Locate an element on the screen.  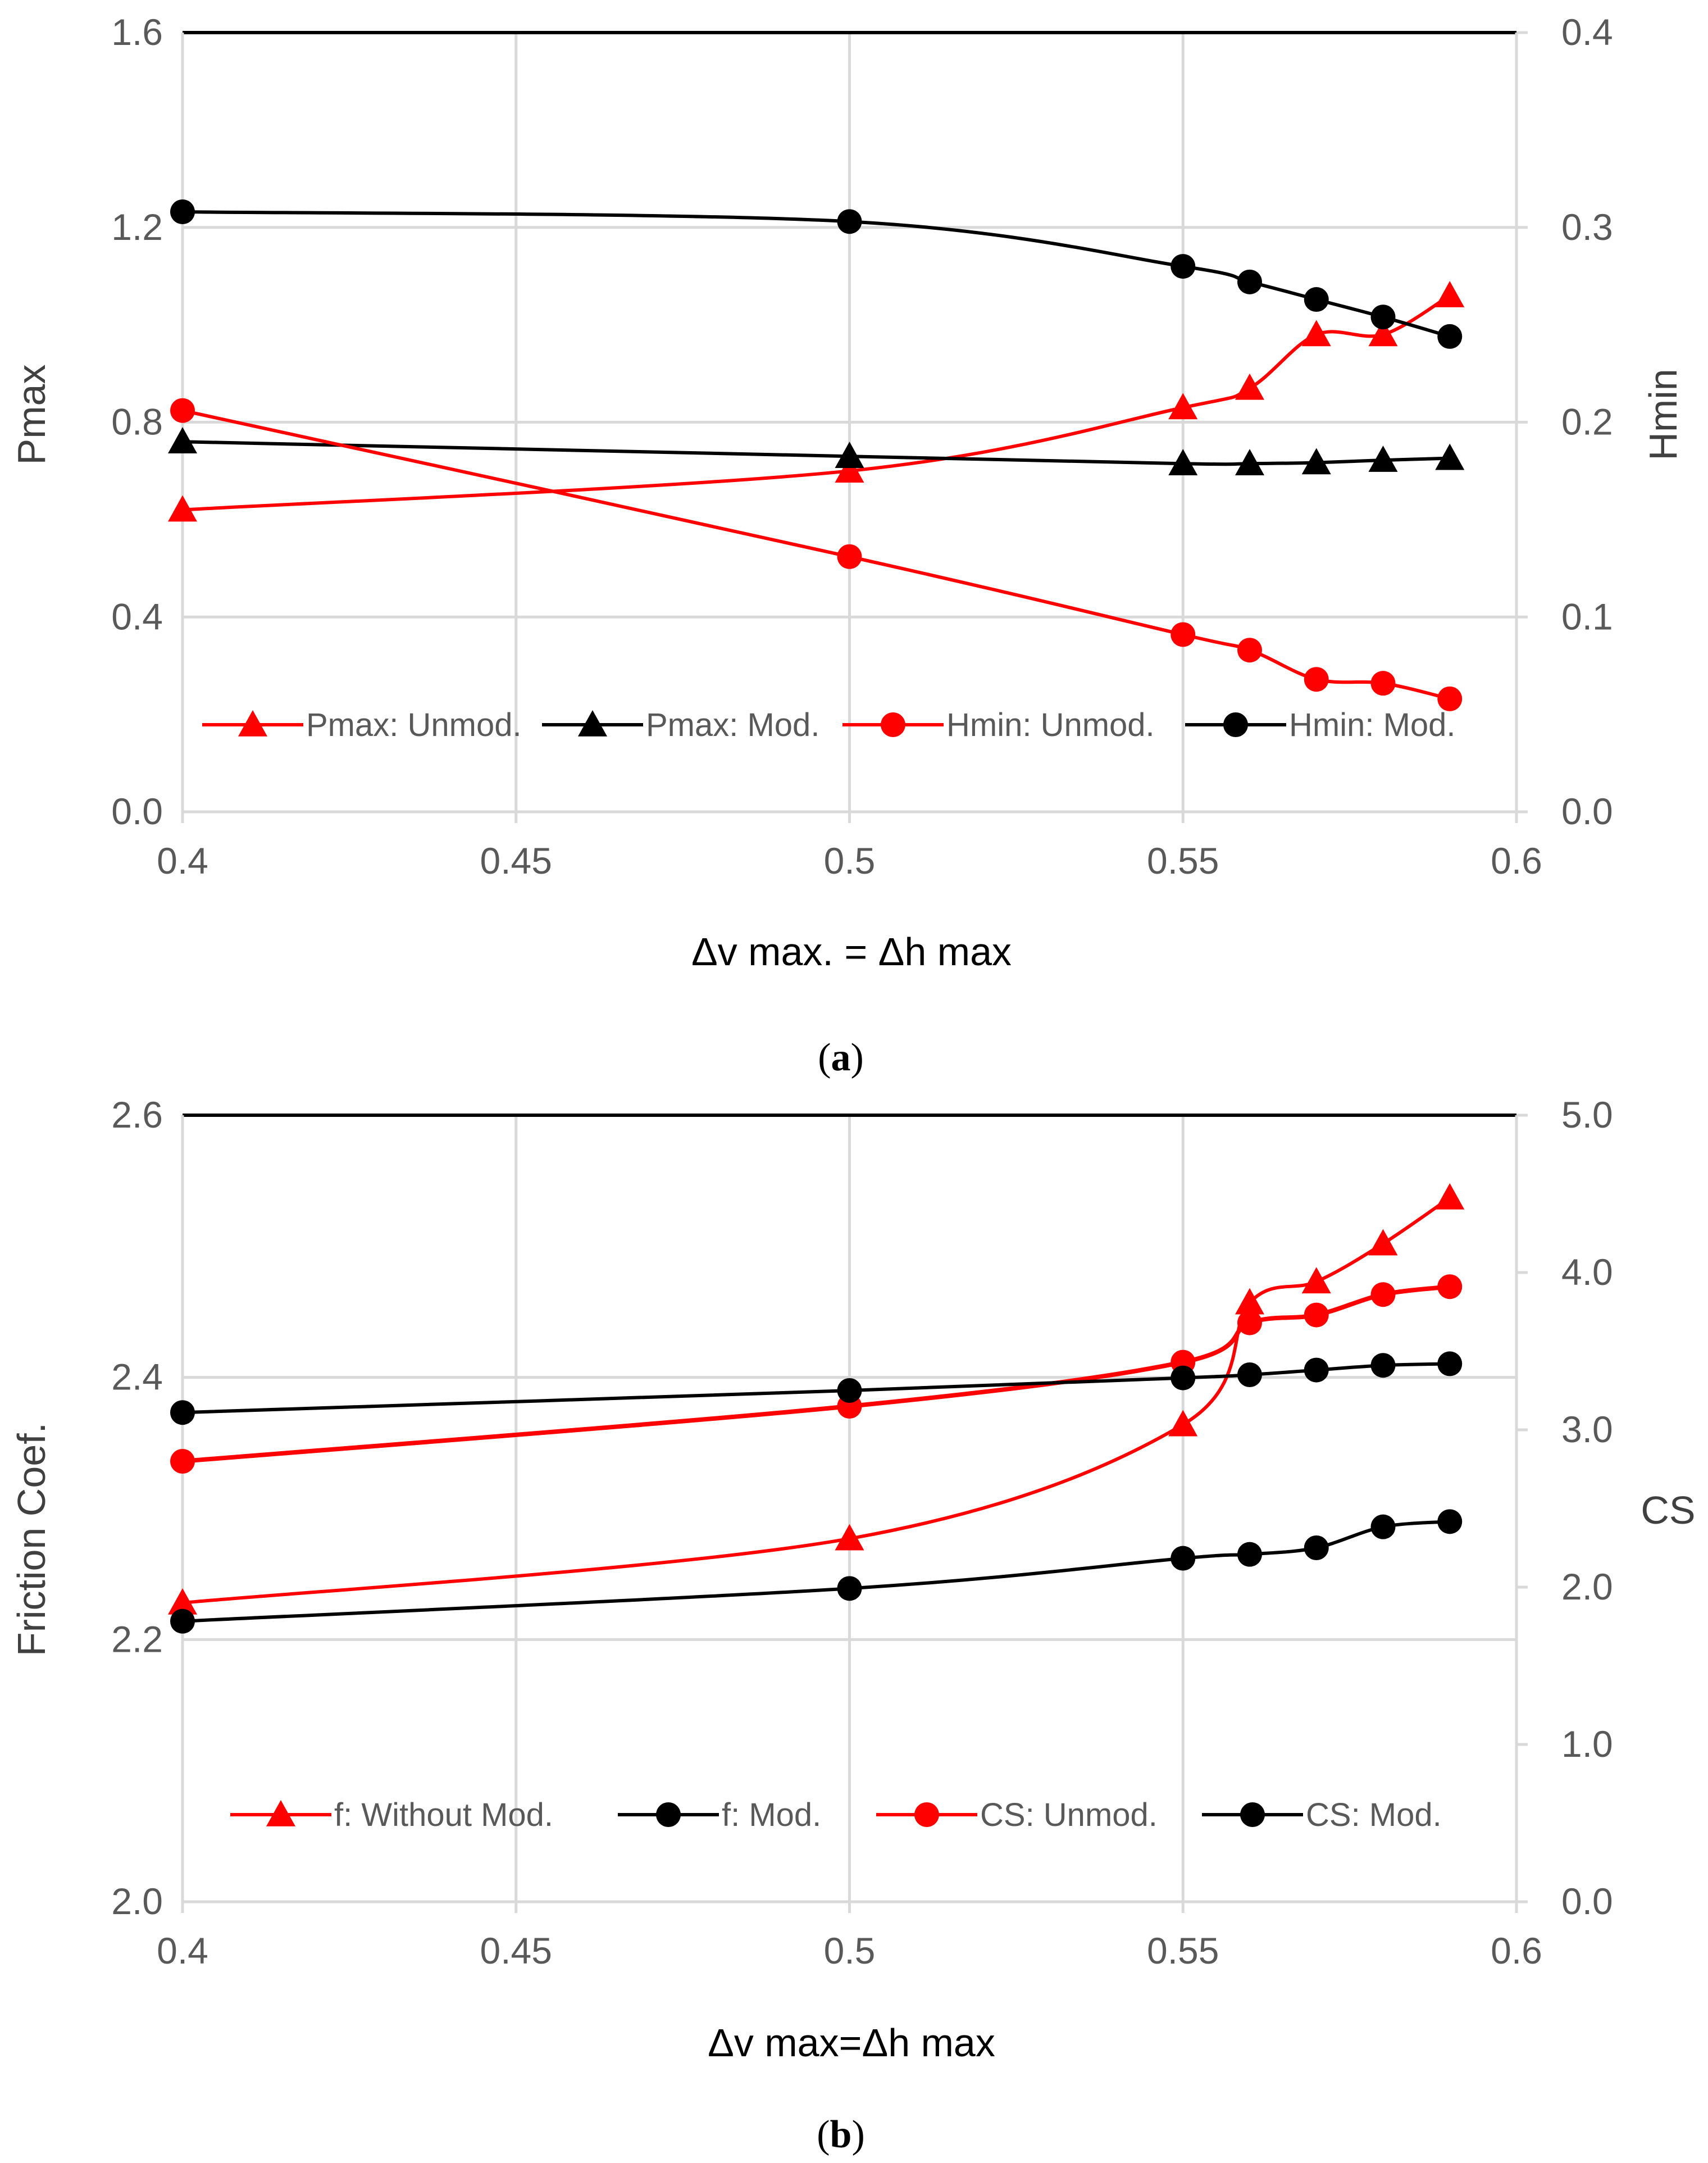
chart-b-ytick-label: 2.2 is located at coordinates (137, 1639).